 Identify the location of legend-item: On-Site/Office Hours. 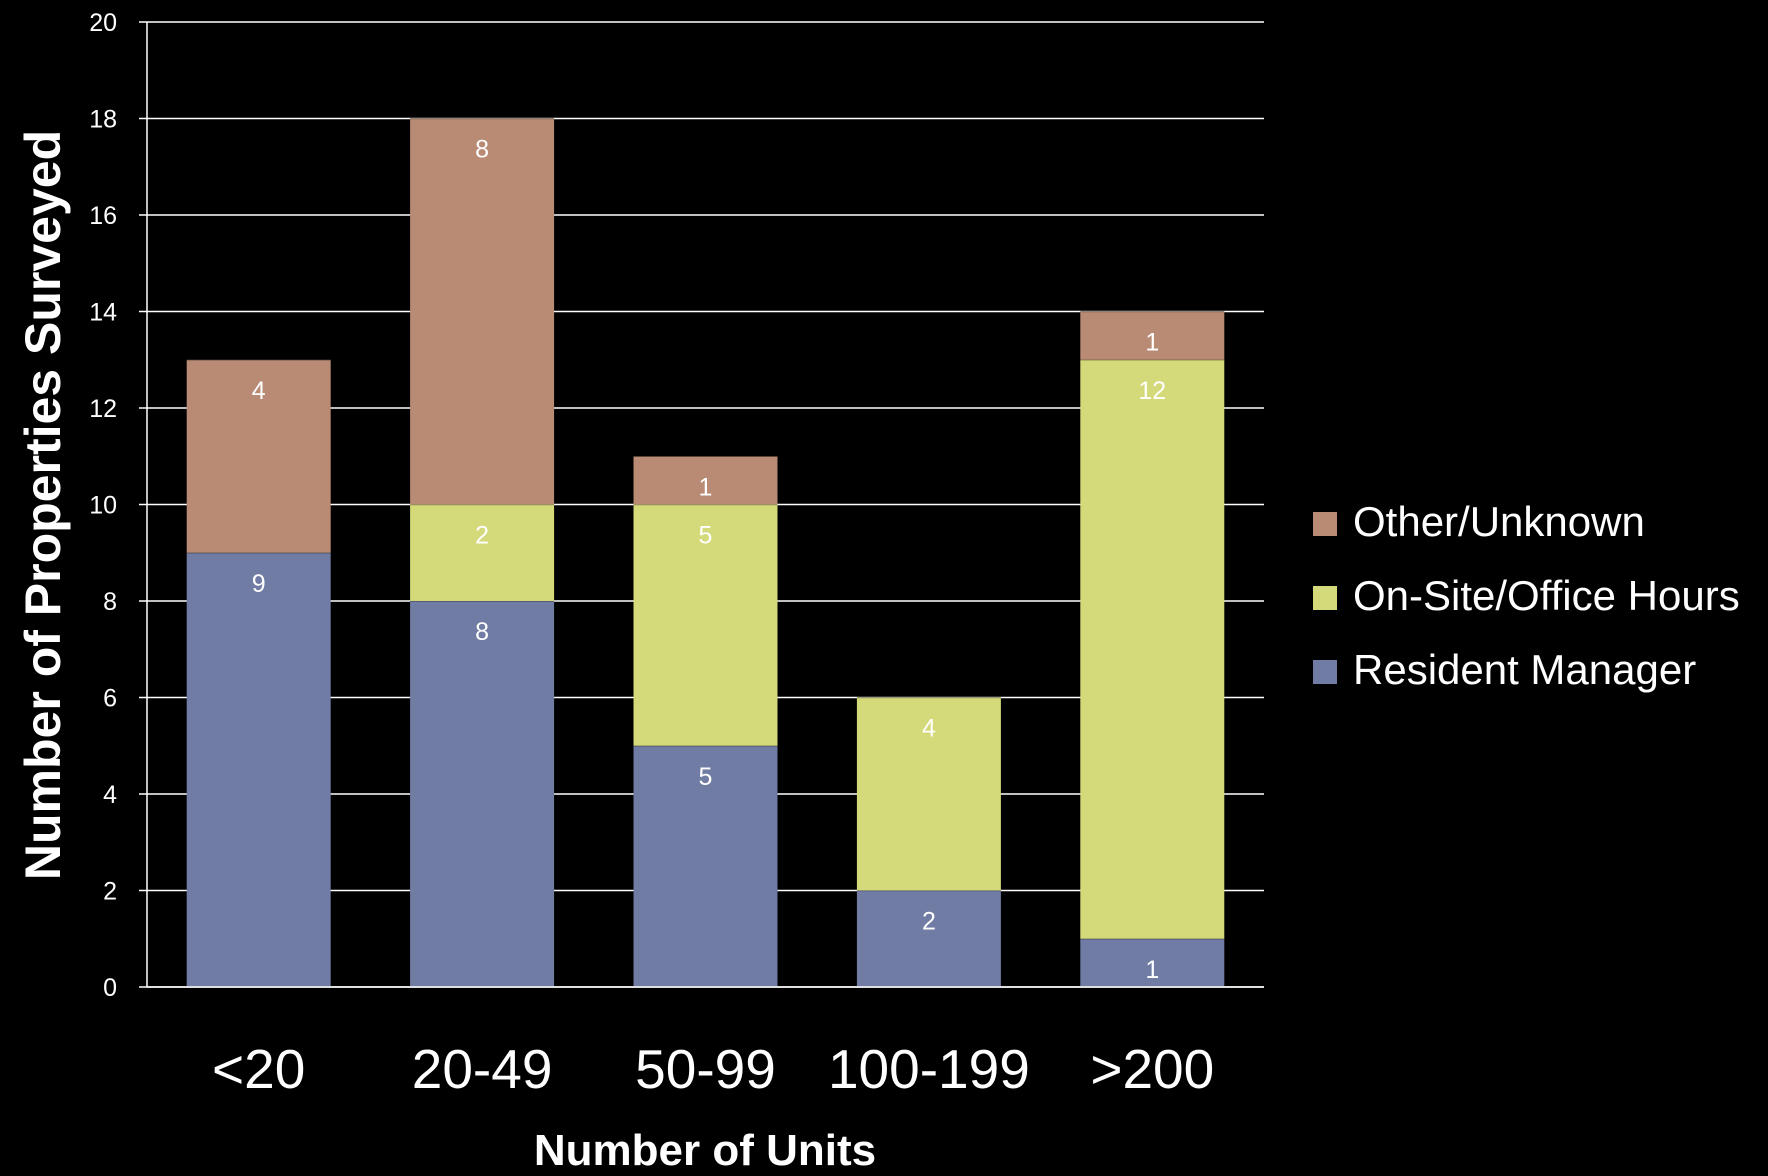
(1526, 595).